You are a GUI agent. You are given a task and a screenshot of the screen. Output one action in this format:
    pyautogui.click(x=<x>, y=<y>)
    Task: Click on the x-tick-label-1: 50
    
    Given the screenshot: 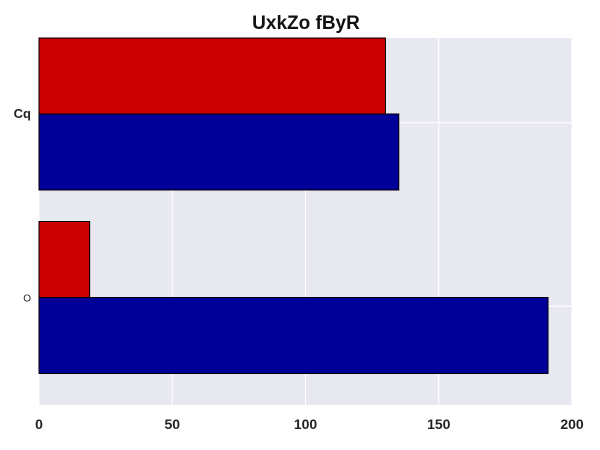 What is the action you would take?
    pyautogui.click(x=172, y=424)
    